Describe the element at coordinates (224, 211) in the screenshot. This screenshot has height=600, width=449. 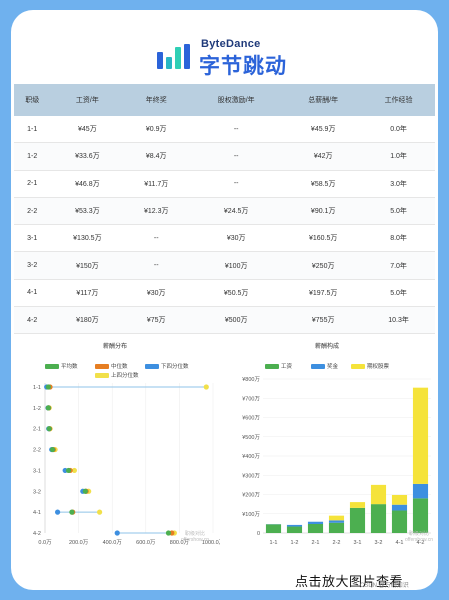
I see `table-row: 2-2 ¥53.3万 ¥12.3万 ¥24.5万 ¥90.1万 5.0年` at that location.